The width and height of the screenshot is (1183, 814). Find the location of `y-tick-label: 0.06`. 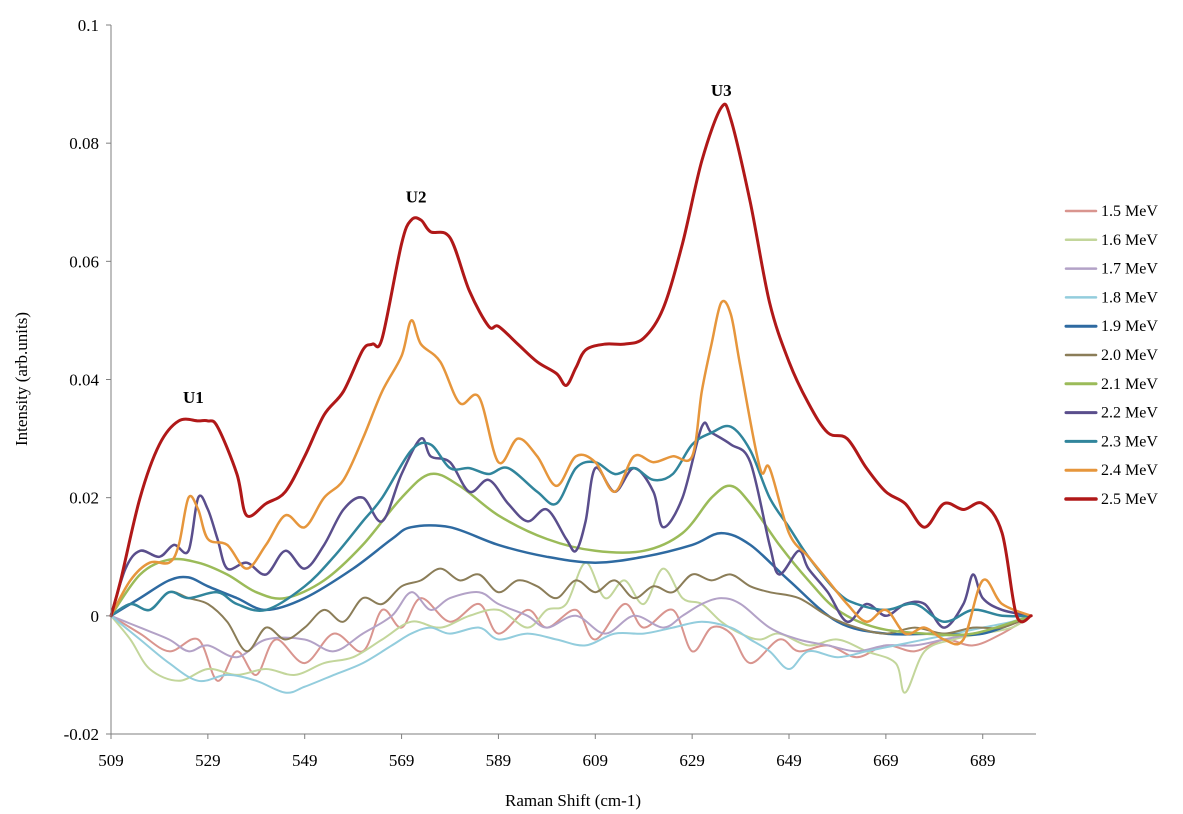

y-tick-label: 0.06 is located at coordinates (84, 261).